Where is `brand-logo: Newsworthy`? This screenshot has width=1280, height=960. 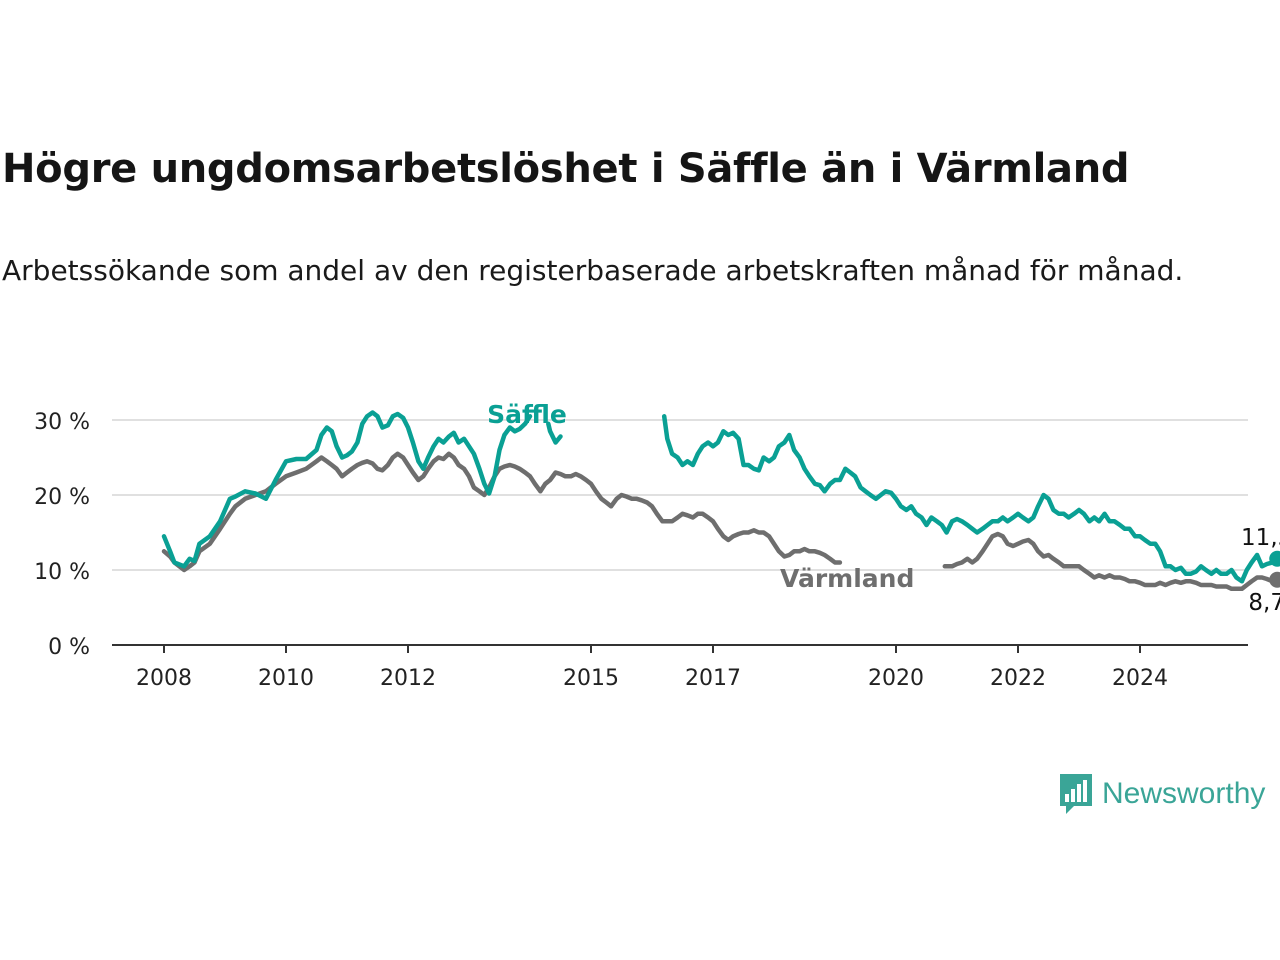
brand-logo: Newsworthy is located at coordinates (1161, 794).